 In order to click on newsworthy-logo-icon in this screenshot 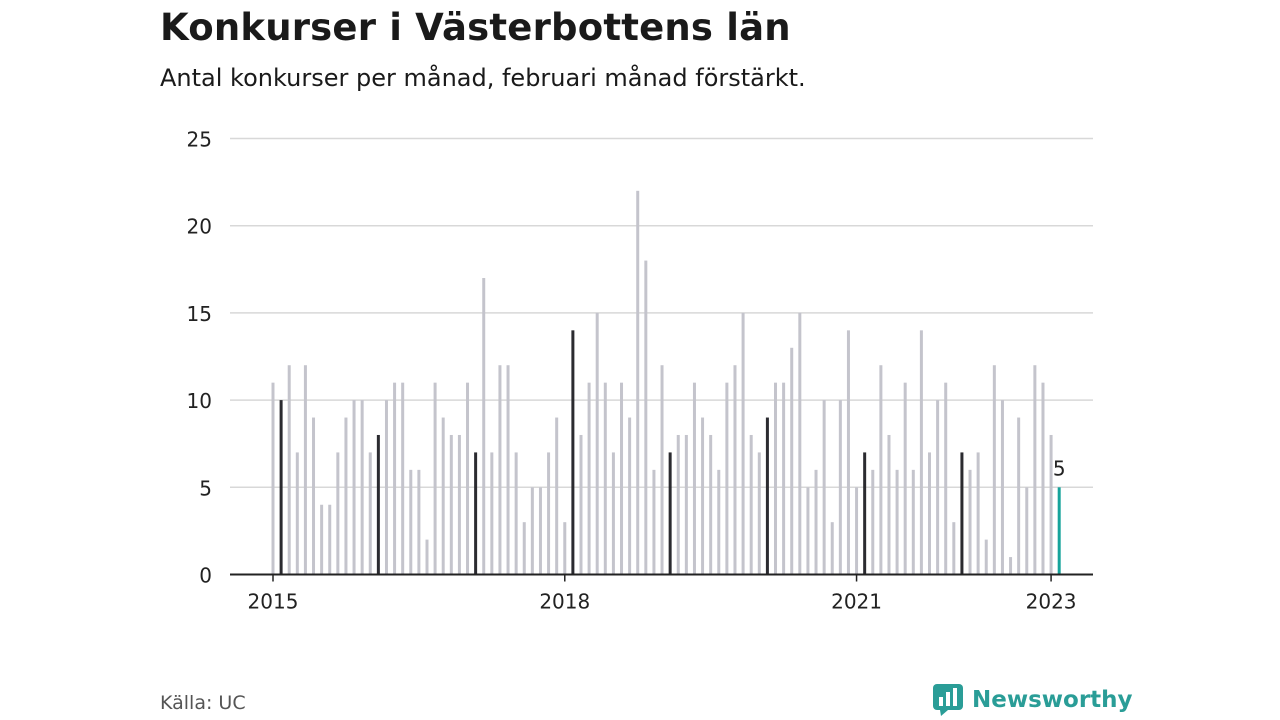, I will do `click(948, 700)`.